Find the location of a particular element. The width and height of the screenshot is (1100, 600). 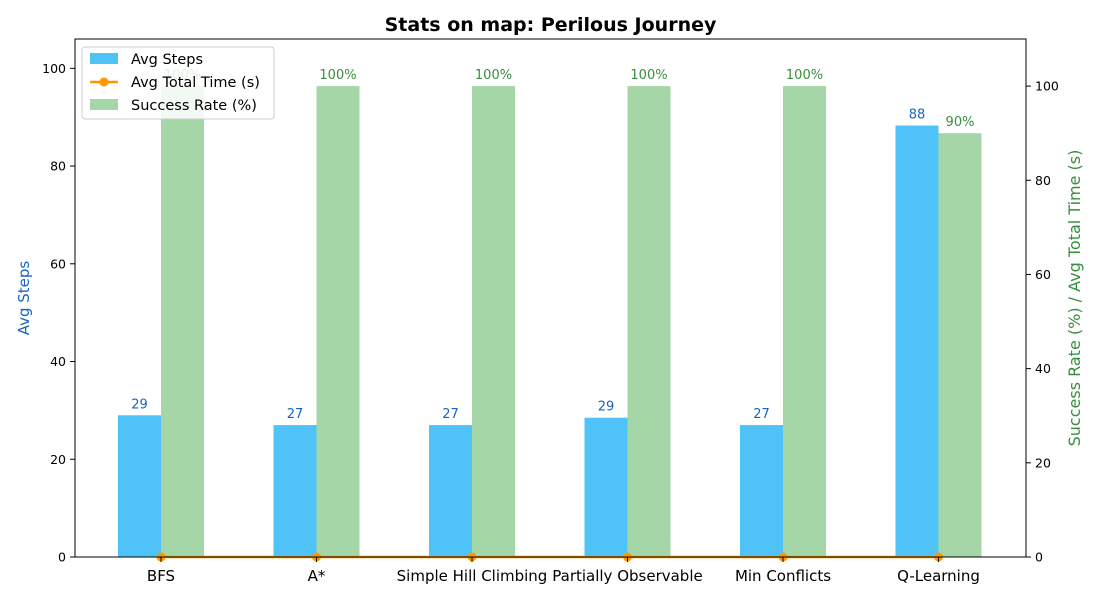

x-tick-label: Q-Learning is located at coordinates (938, 576).